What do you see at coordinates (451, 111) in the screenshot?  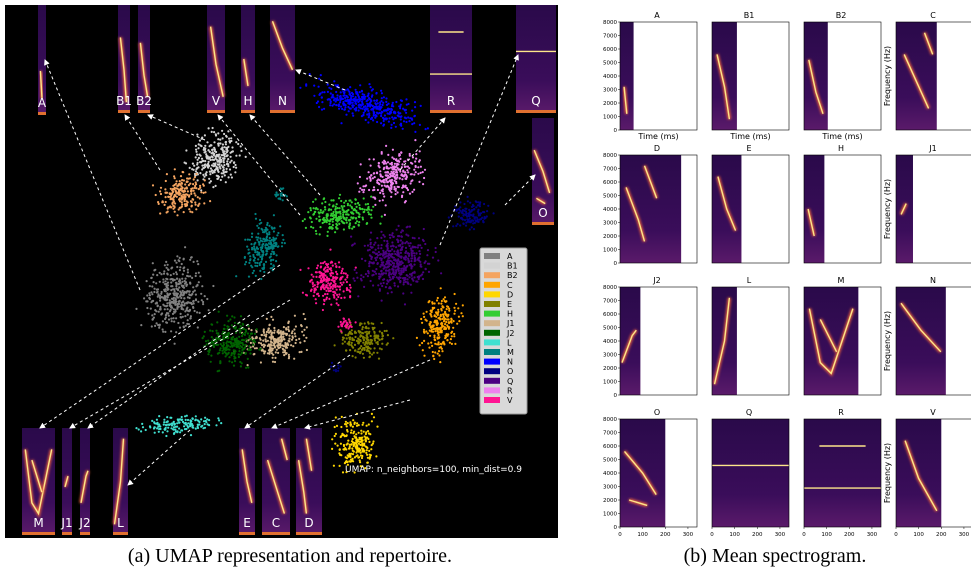 I see `strip` at bounding box center [451, 111].